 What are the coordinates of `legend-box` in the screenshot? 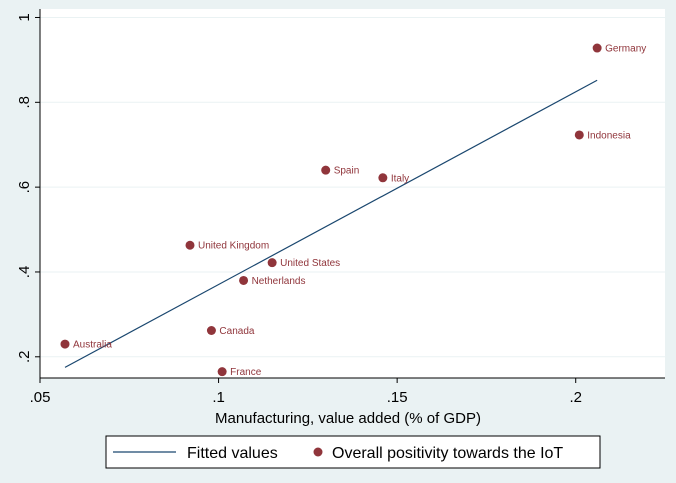 It's located at (353, 452).